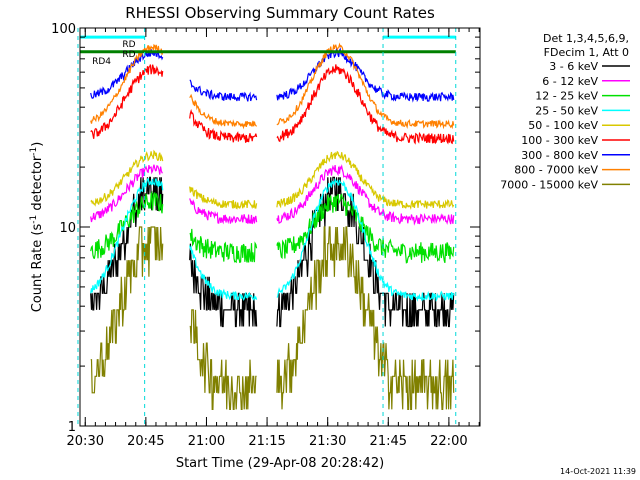 The image size is (640, 480). I want to click on y-axis-label-end: ), so click(37, 144).